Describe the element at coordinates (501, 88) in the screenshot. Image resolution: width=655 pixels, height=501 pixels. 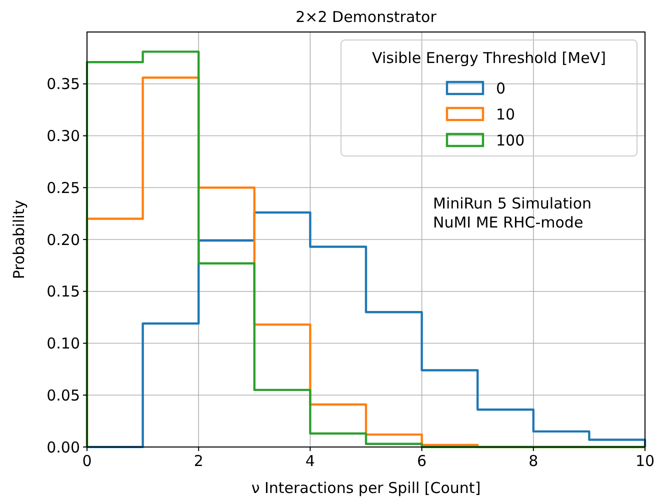
I see `legend-label: 0` at that location.